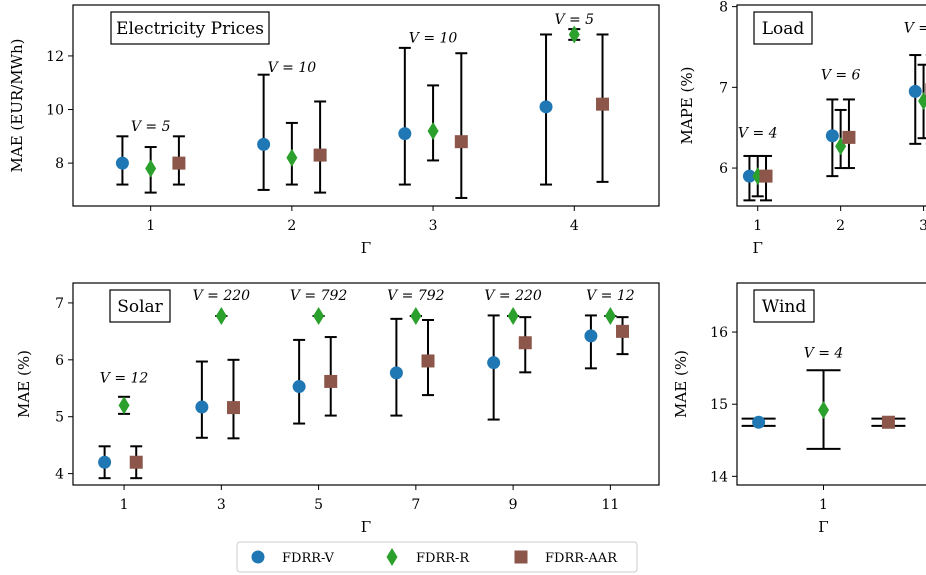 This screenshot has height=575, width=926. What do you see at coordinates (687, 106) in the screenshot?
I see `y-axis-label: MAPE (%)` at bounding box center [687, 106].